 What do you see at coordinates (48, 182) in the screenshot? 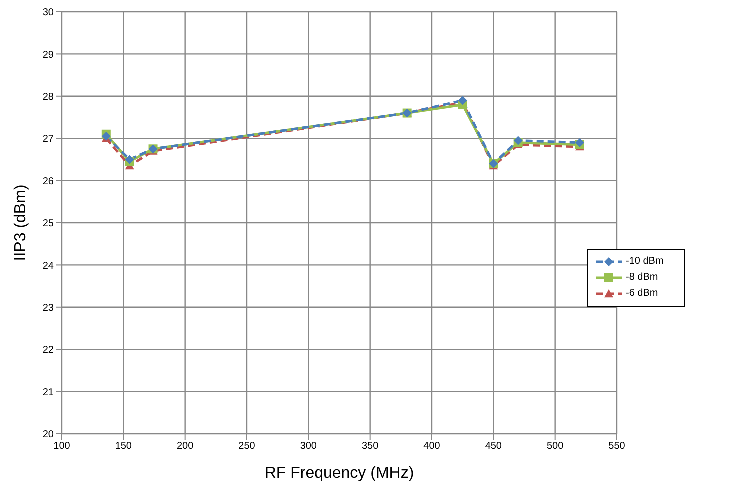
I see `y-tick-label: 26` at bounding box center [48, 182].